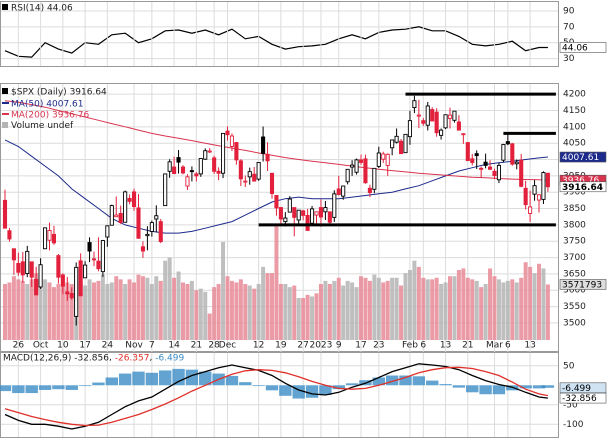 Image resolution: width=610 pixels, height=438 pixels. I want to click on legend-name: MA(200), so click(30, 115).